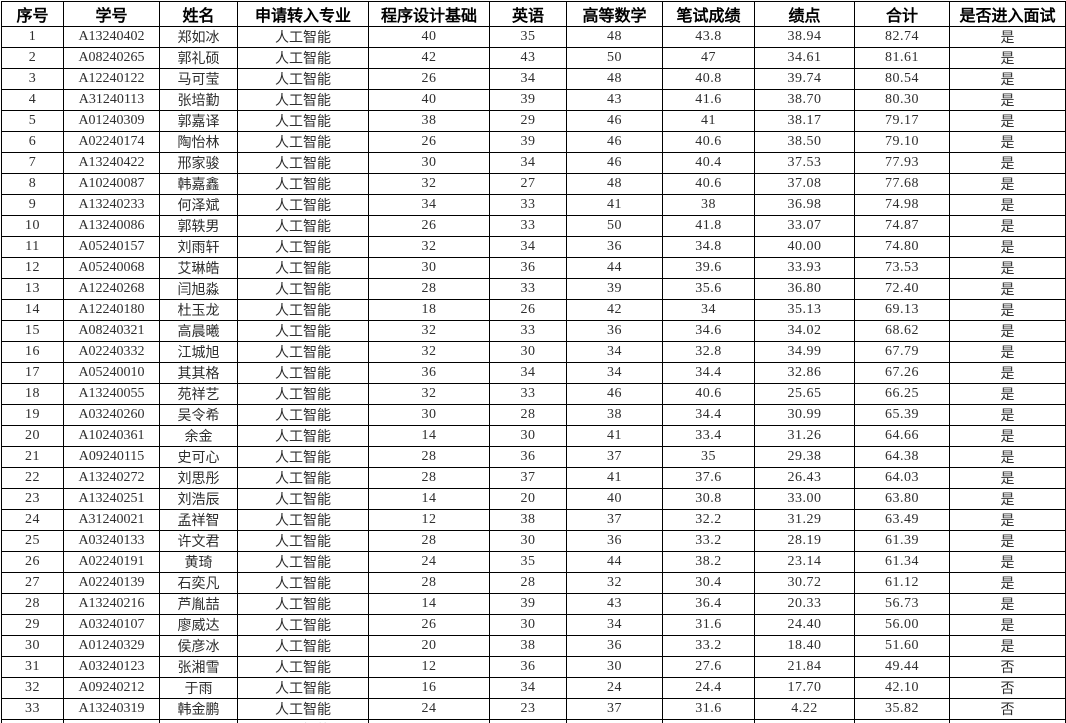 This screenshot has height=723, width=1066. Describe the element at coordinates (902, 100) in the screenshot. I see `cell-total: 80.30` at that location.